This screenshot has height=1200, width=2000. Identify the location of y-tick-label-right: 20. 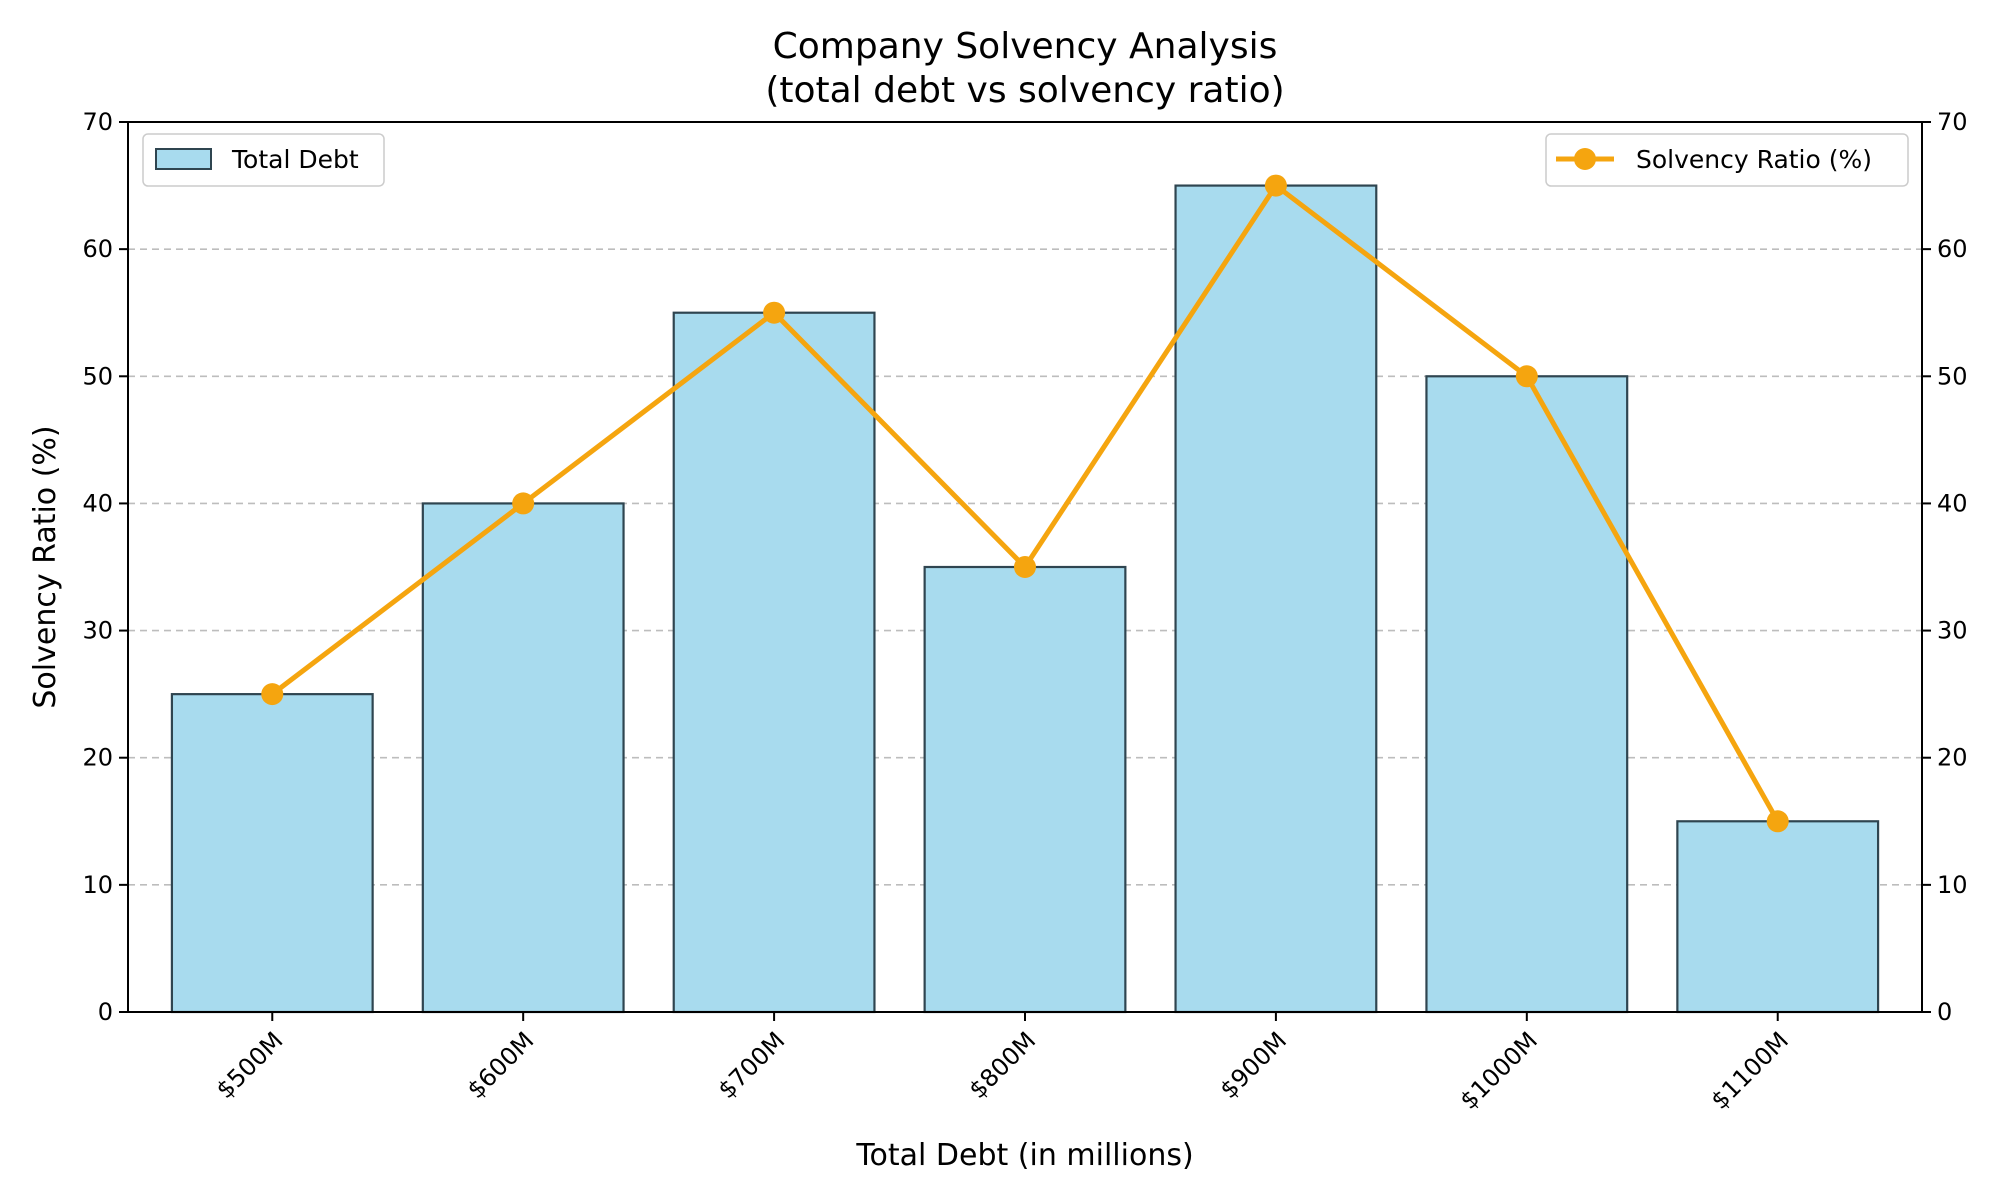
(1952, 758).